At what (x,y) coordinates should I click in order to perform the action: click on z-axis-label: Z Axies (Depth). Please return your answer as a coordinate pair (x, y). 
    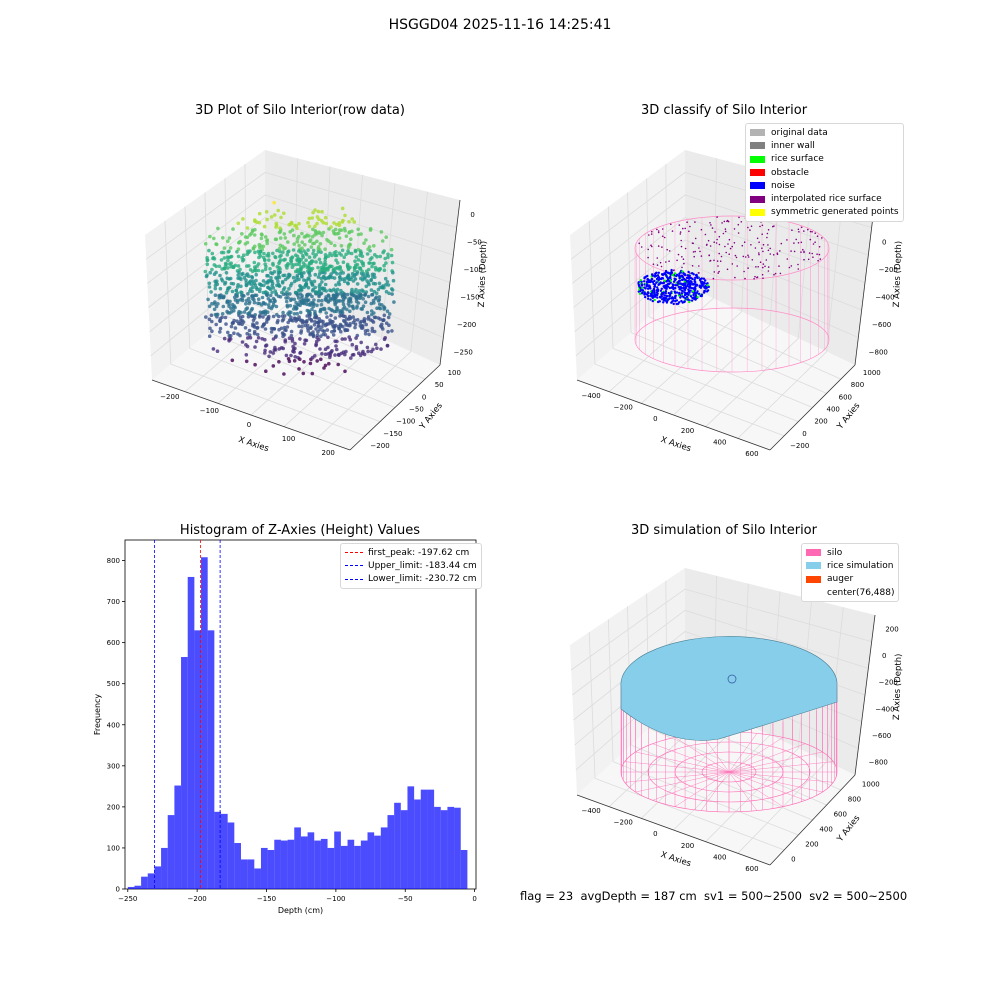
    Looking at the image, I should click on (898, 686).